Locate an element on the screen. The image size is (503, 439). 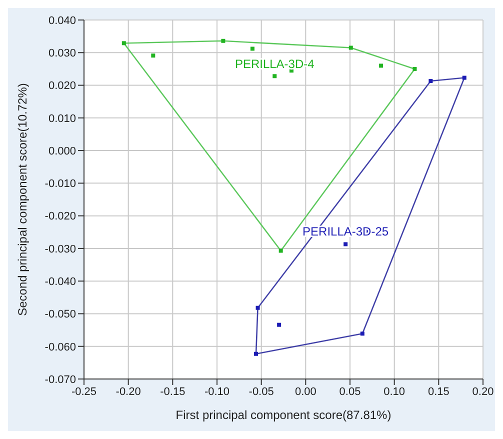
y-tick-label: 0.020 is located at coordinates (62, 86).